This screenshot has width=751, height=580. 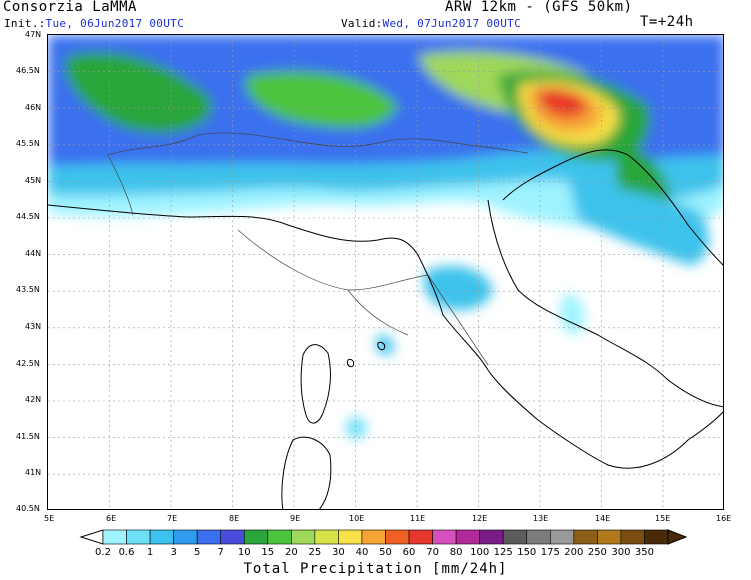 I want to click on init-label: Init.:, so click(x=25, y=23).